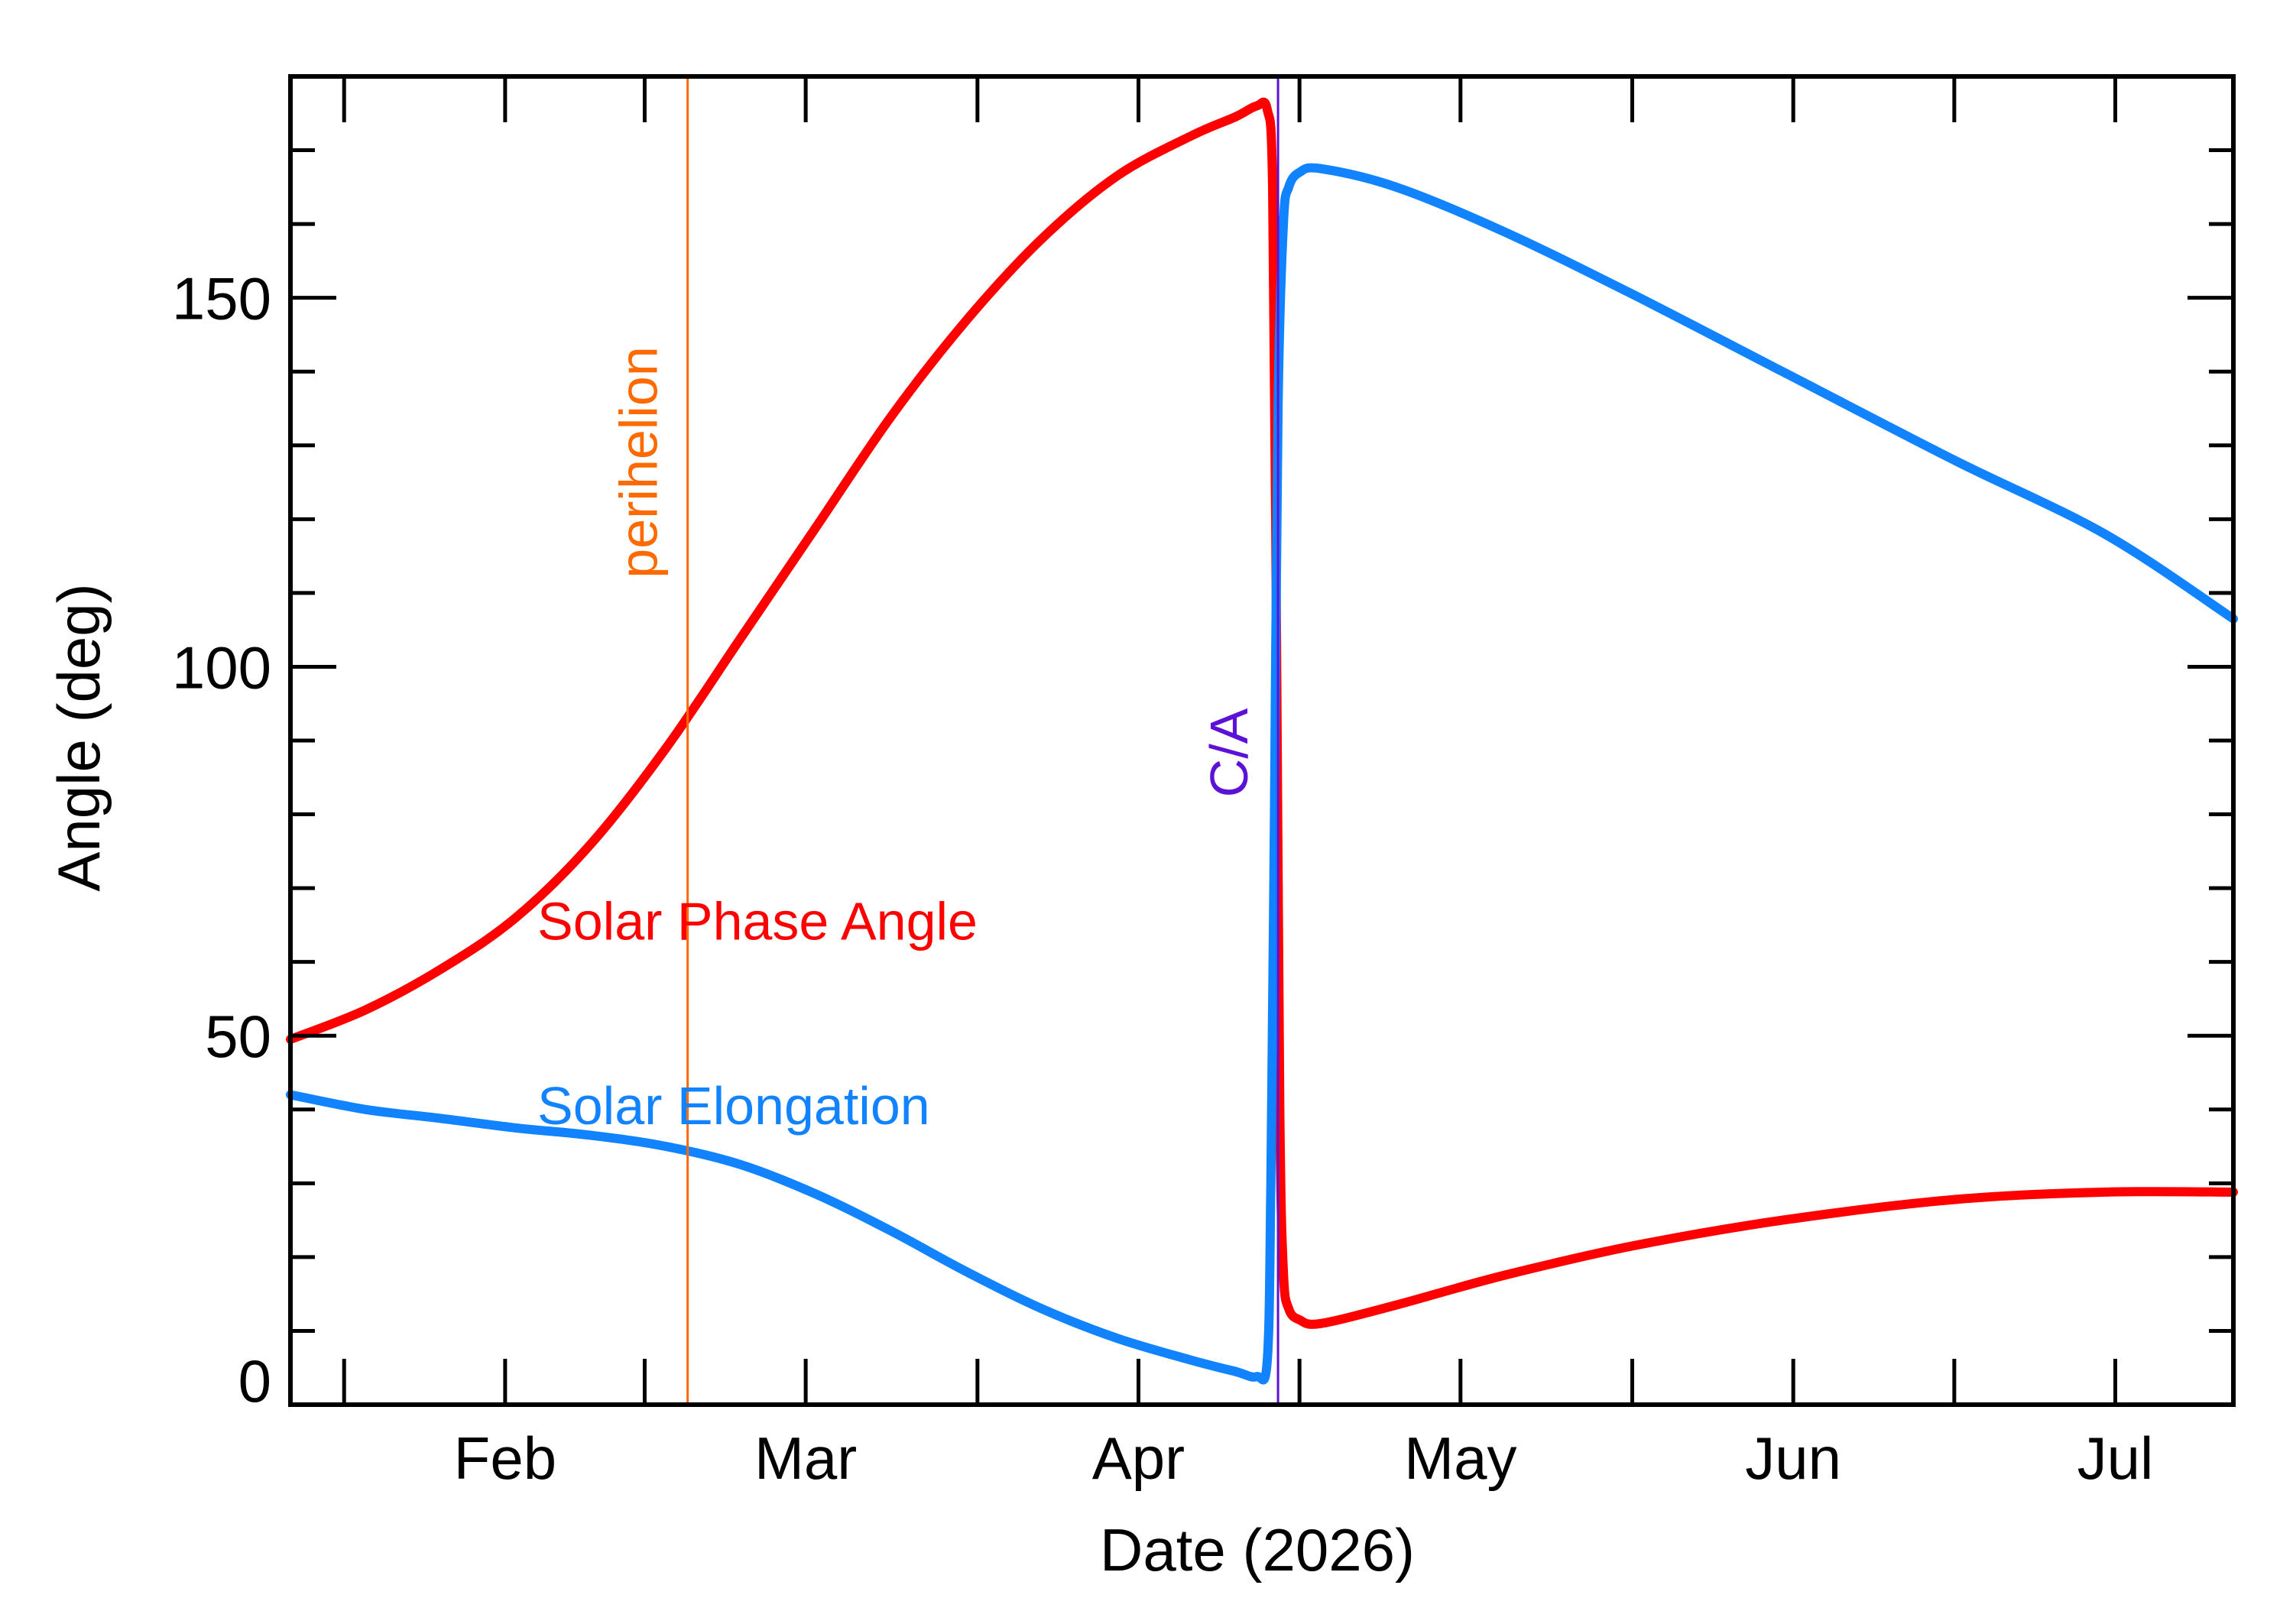  I want to click on annotation-label-closest-approach: C/A, so click(1229, 752).